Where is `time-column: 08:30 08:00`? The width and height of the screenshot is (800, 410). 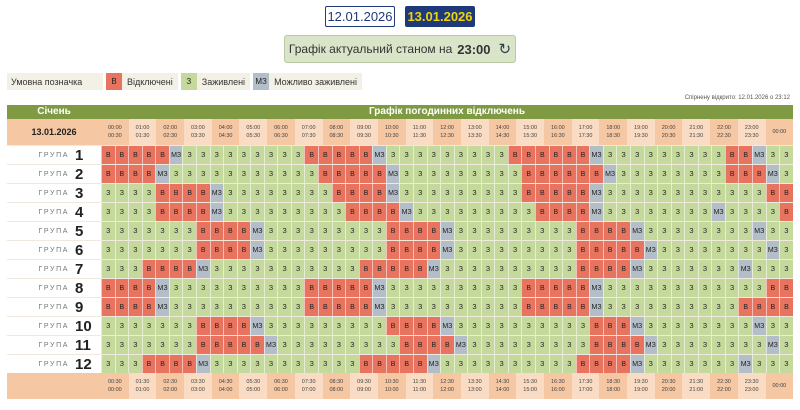 time-column: 08:30 08:00 is located at coordinates (337, 386).